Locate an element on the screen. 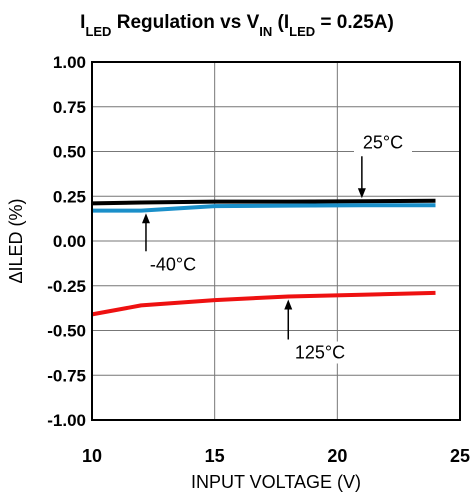 This screenshot has width=475, height=496. annotation-label: -40°C is located at coordinates (173, 264).